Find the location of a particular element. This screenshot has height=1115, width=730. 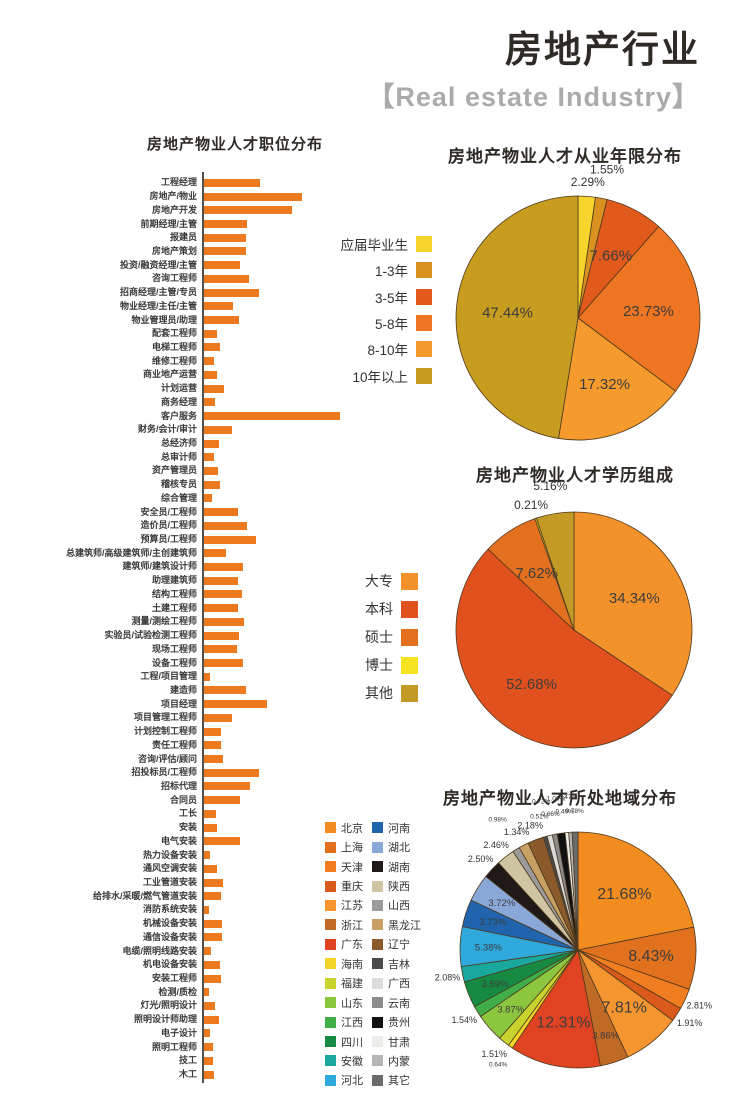

bar-label: 电梯工程师 is located at coordinates (174, 346).